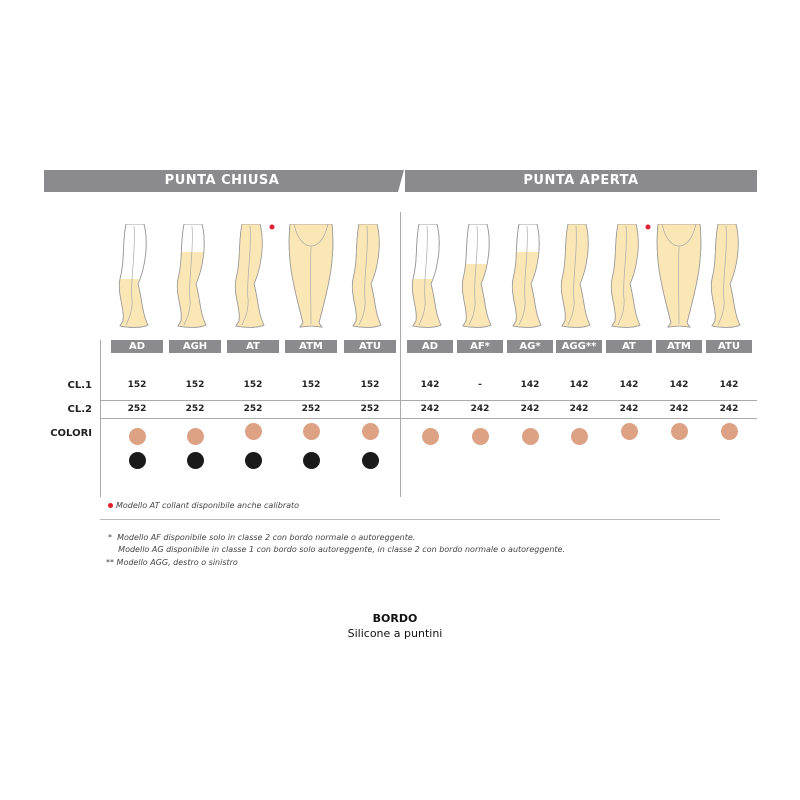 This screenshot has width=800, height=800. Describe the element at coordinates (480, 385) in the screenshot. I see `code-cl1: -` at that location.